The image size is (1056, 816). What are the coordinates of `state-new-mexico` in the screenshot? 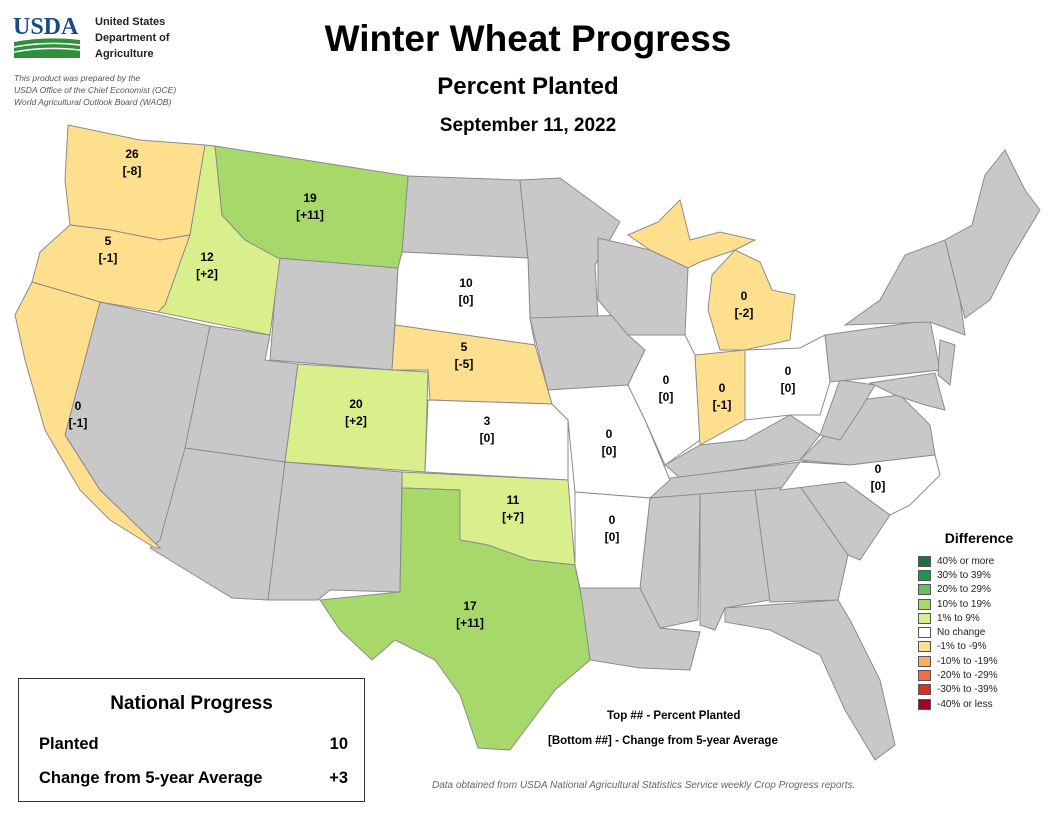 It's located at (335, 531).